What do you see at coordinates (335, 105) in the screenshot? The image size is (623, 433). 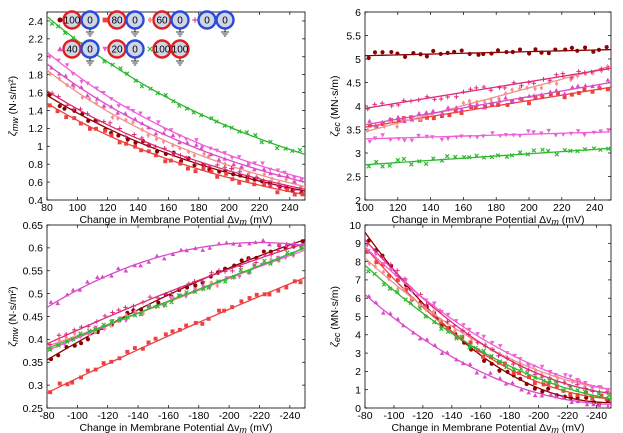 I see `y-axis-label: ζec (MN·s/m)` at bounding box center [335, 105].